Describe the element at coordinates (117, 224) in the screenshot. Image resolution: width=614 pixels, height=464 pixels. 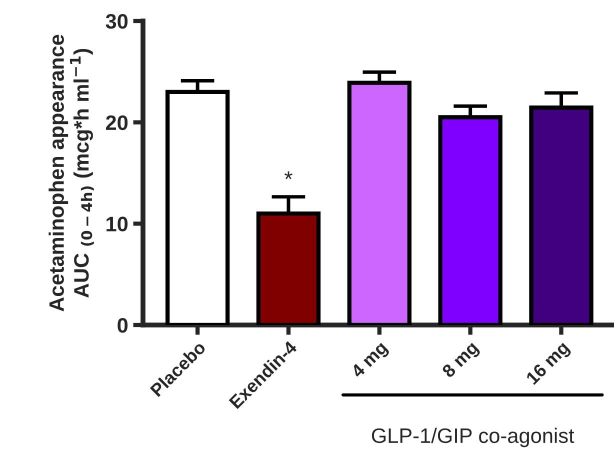
I see `y-tick-label: 10` at that location.